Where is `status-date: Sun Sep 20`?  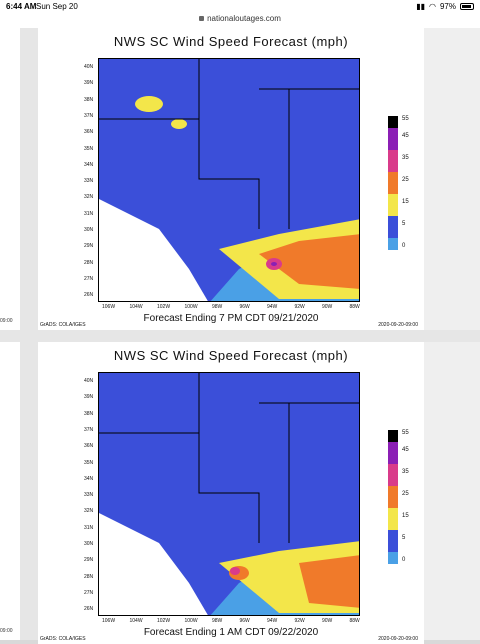 status-date: Sun Sep 20 is located at coordinates (57, 6).